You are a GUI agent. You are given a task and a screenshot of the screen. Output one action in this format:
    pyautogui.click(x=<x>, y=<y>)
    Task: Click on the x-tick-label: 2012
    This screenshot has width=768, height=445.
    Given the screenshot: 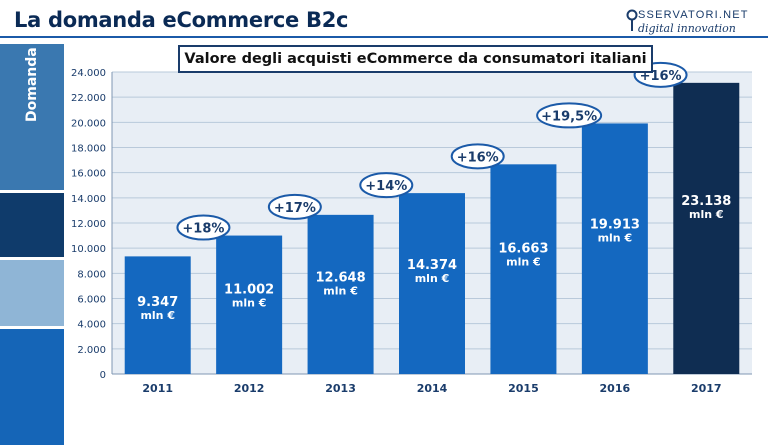 What is the action you would take?
    pyautogui.click(x=249, y=388)
    